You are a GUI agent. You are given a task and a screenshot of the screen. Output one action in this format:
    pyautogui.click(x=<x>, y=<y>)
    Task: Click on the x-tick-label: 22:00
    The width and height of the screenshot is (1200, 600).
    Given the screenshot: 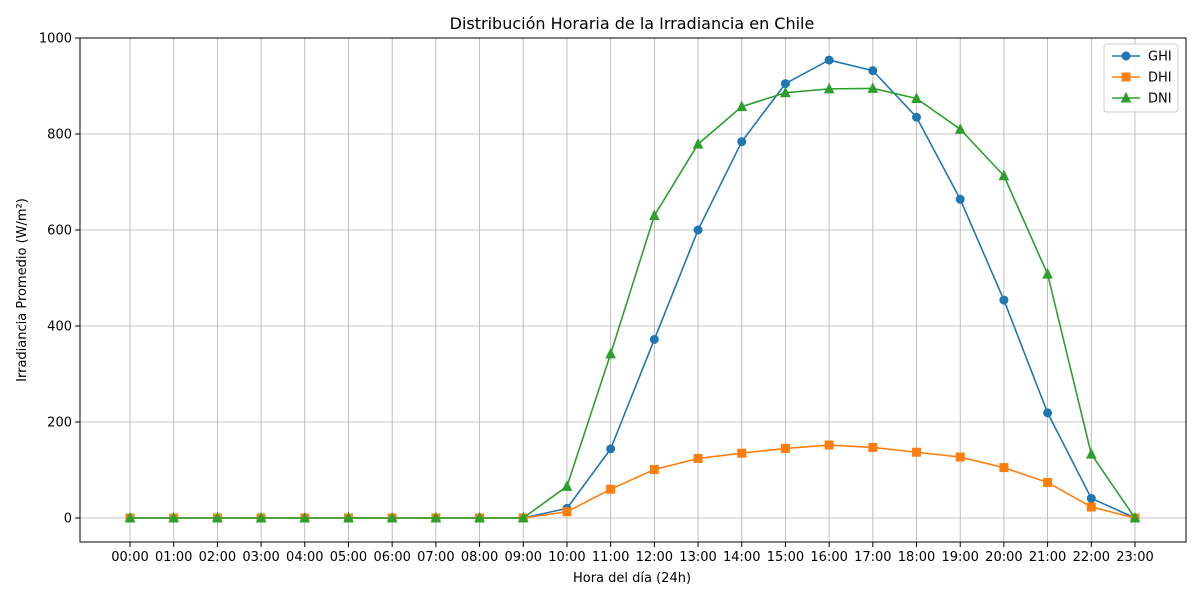 What is the action you would take?
    pyautogui.click(x=1091, y=557)
    